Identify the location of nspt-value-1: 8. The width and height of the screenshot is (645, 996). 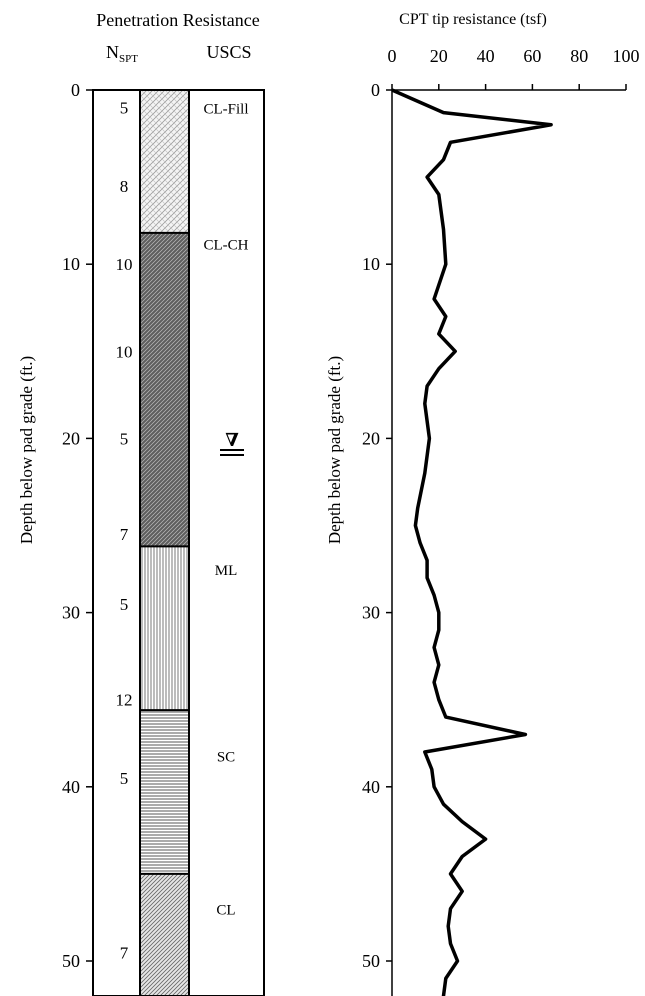
(124, 186).